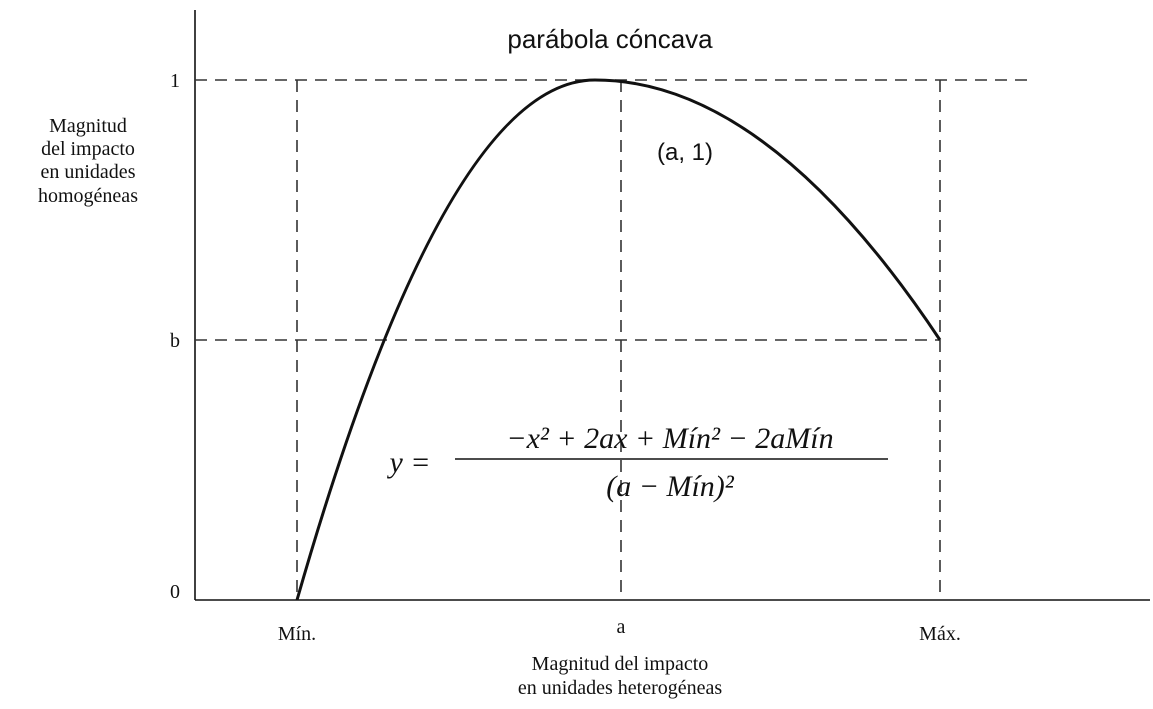 This screenshot has height=709, width=1153. I want to click on formula-denominator: (a − Mín)², so click(670, 486).